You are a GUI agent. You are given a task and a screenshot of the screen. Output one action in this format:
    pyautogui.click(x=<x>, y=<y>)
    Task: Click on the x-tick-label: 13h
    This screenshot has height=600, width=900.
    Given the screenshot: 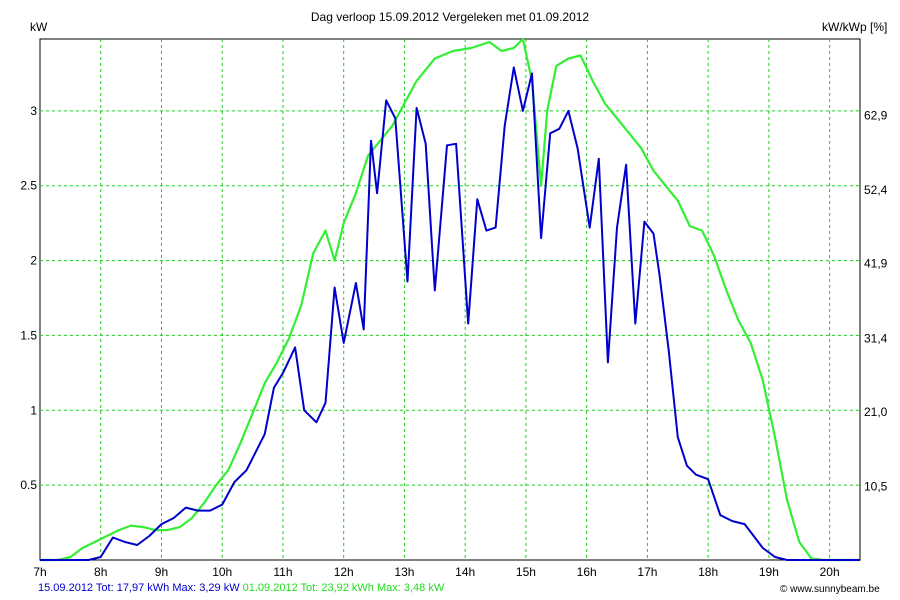 What is the action you would take?
    pyautogui.click(x=404, y=572)
    